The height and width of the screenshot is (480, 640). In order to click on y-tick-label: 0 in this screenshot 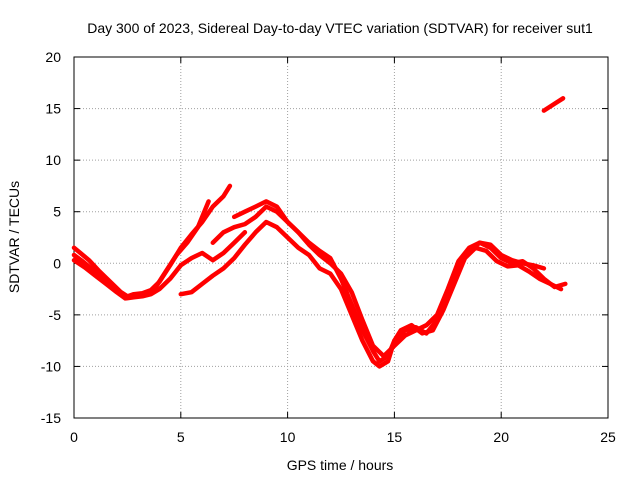, I will do `click(57, 263)`.